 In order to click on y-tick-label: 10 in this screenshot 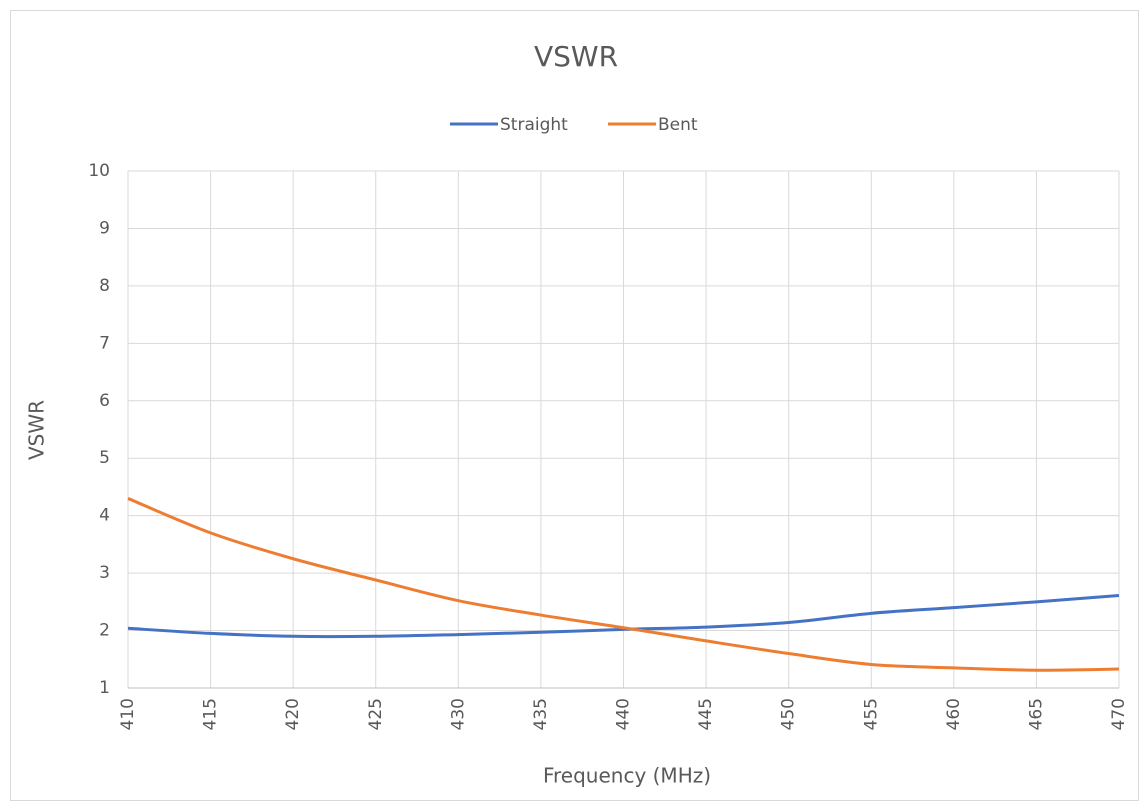, I will do `click(99, 171)`.